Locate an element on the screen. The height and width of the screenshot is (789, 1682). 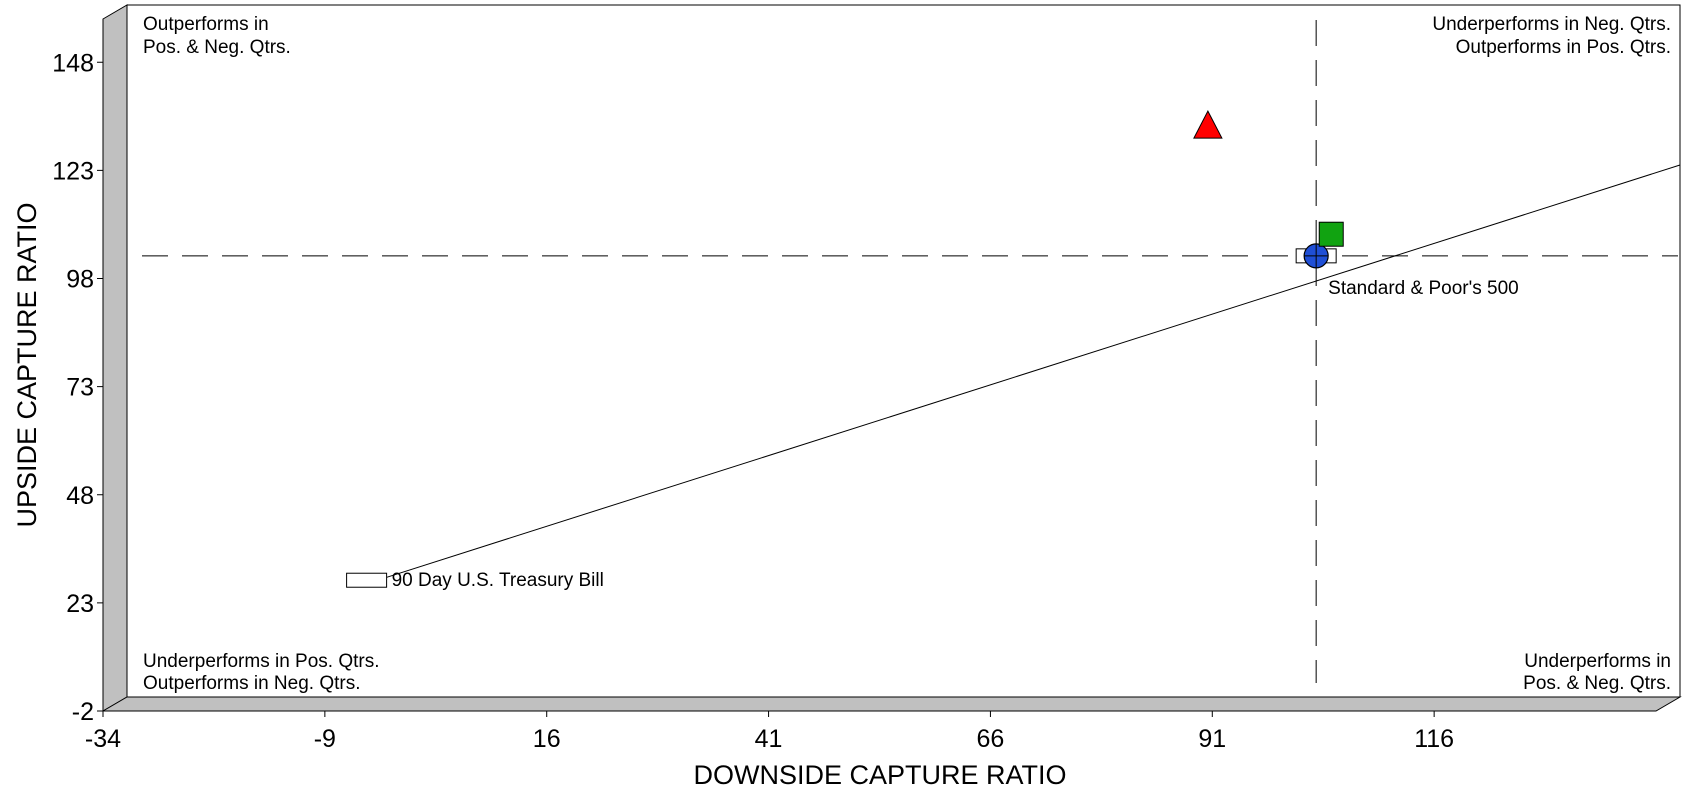
point-label: 90 Day U.S. Treasury Bill is located at coordinates (498, 580).